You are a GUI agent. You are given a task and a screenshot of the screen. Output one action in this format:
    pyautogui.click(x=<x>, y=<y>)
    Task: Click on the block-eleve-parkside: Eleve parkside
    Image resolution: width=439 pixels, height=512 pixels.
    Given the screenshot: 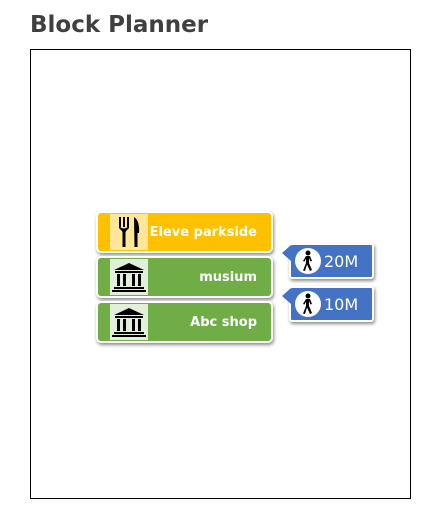 What is the action you would take?
    pyautogui.click(x=184, y=232)
    